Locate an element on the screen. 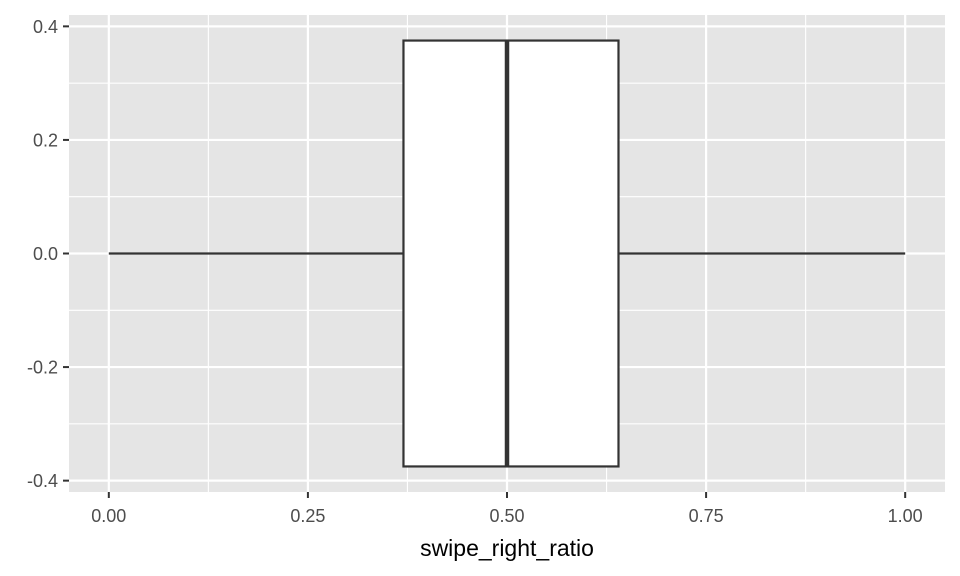 This screenshot has height=576, width=960. y-axis: 0.4 0.2 0.0 -0.2 -0.4 is located at coordinates (48, 254).